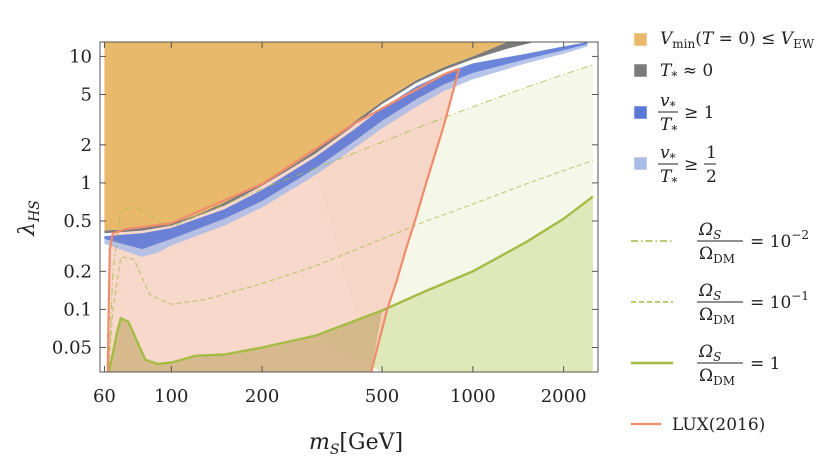 Image resolution: width=830 pixels, height=462 pixels. I want to click on y-tick-label: 0.1, so click(77, 309).